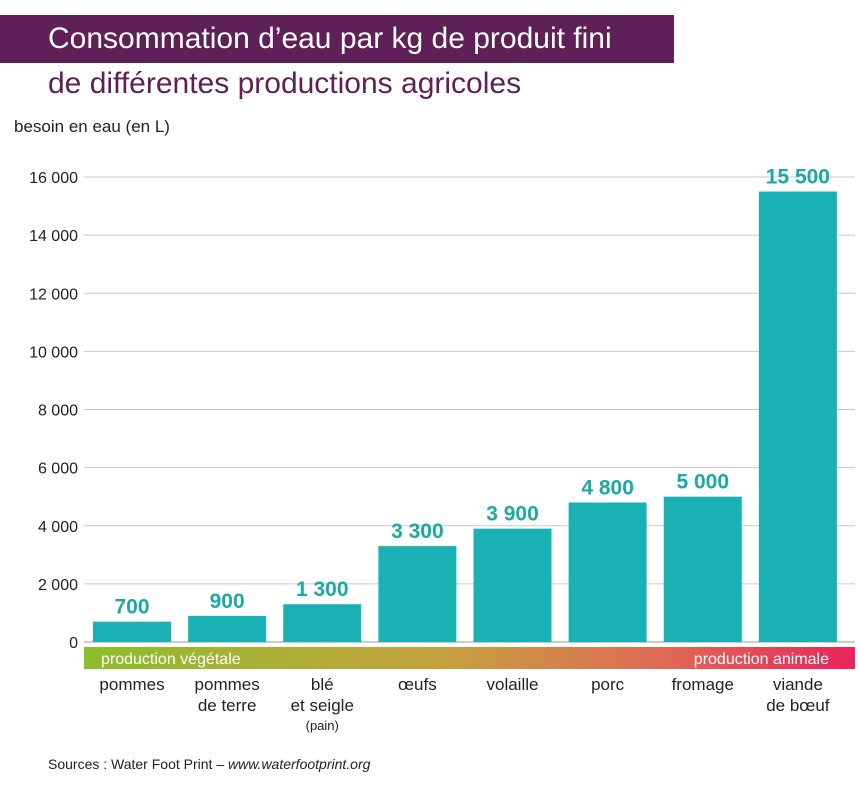 The width and height of the screenshot is (859, 795). I want to click on x-category-label: volaille, so click(513, 684).